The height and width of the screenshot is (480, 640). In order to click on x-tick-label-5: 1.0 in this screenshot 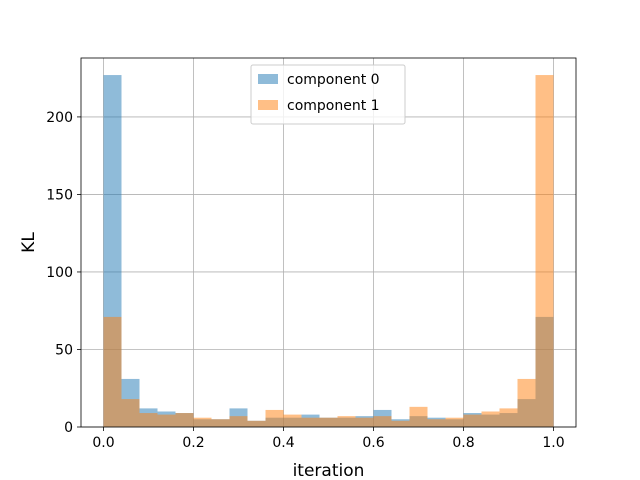, I will do `click(553, 443)`.